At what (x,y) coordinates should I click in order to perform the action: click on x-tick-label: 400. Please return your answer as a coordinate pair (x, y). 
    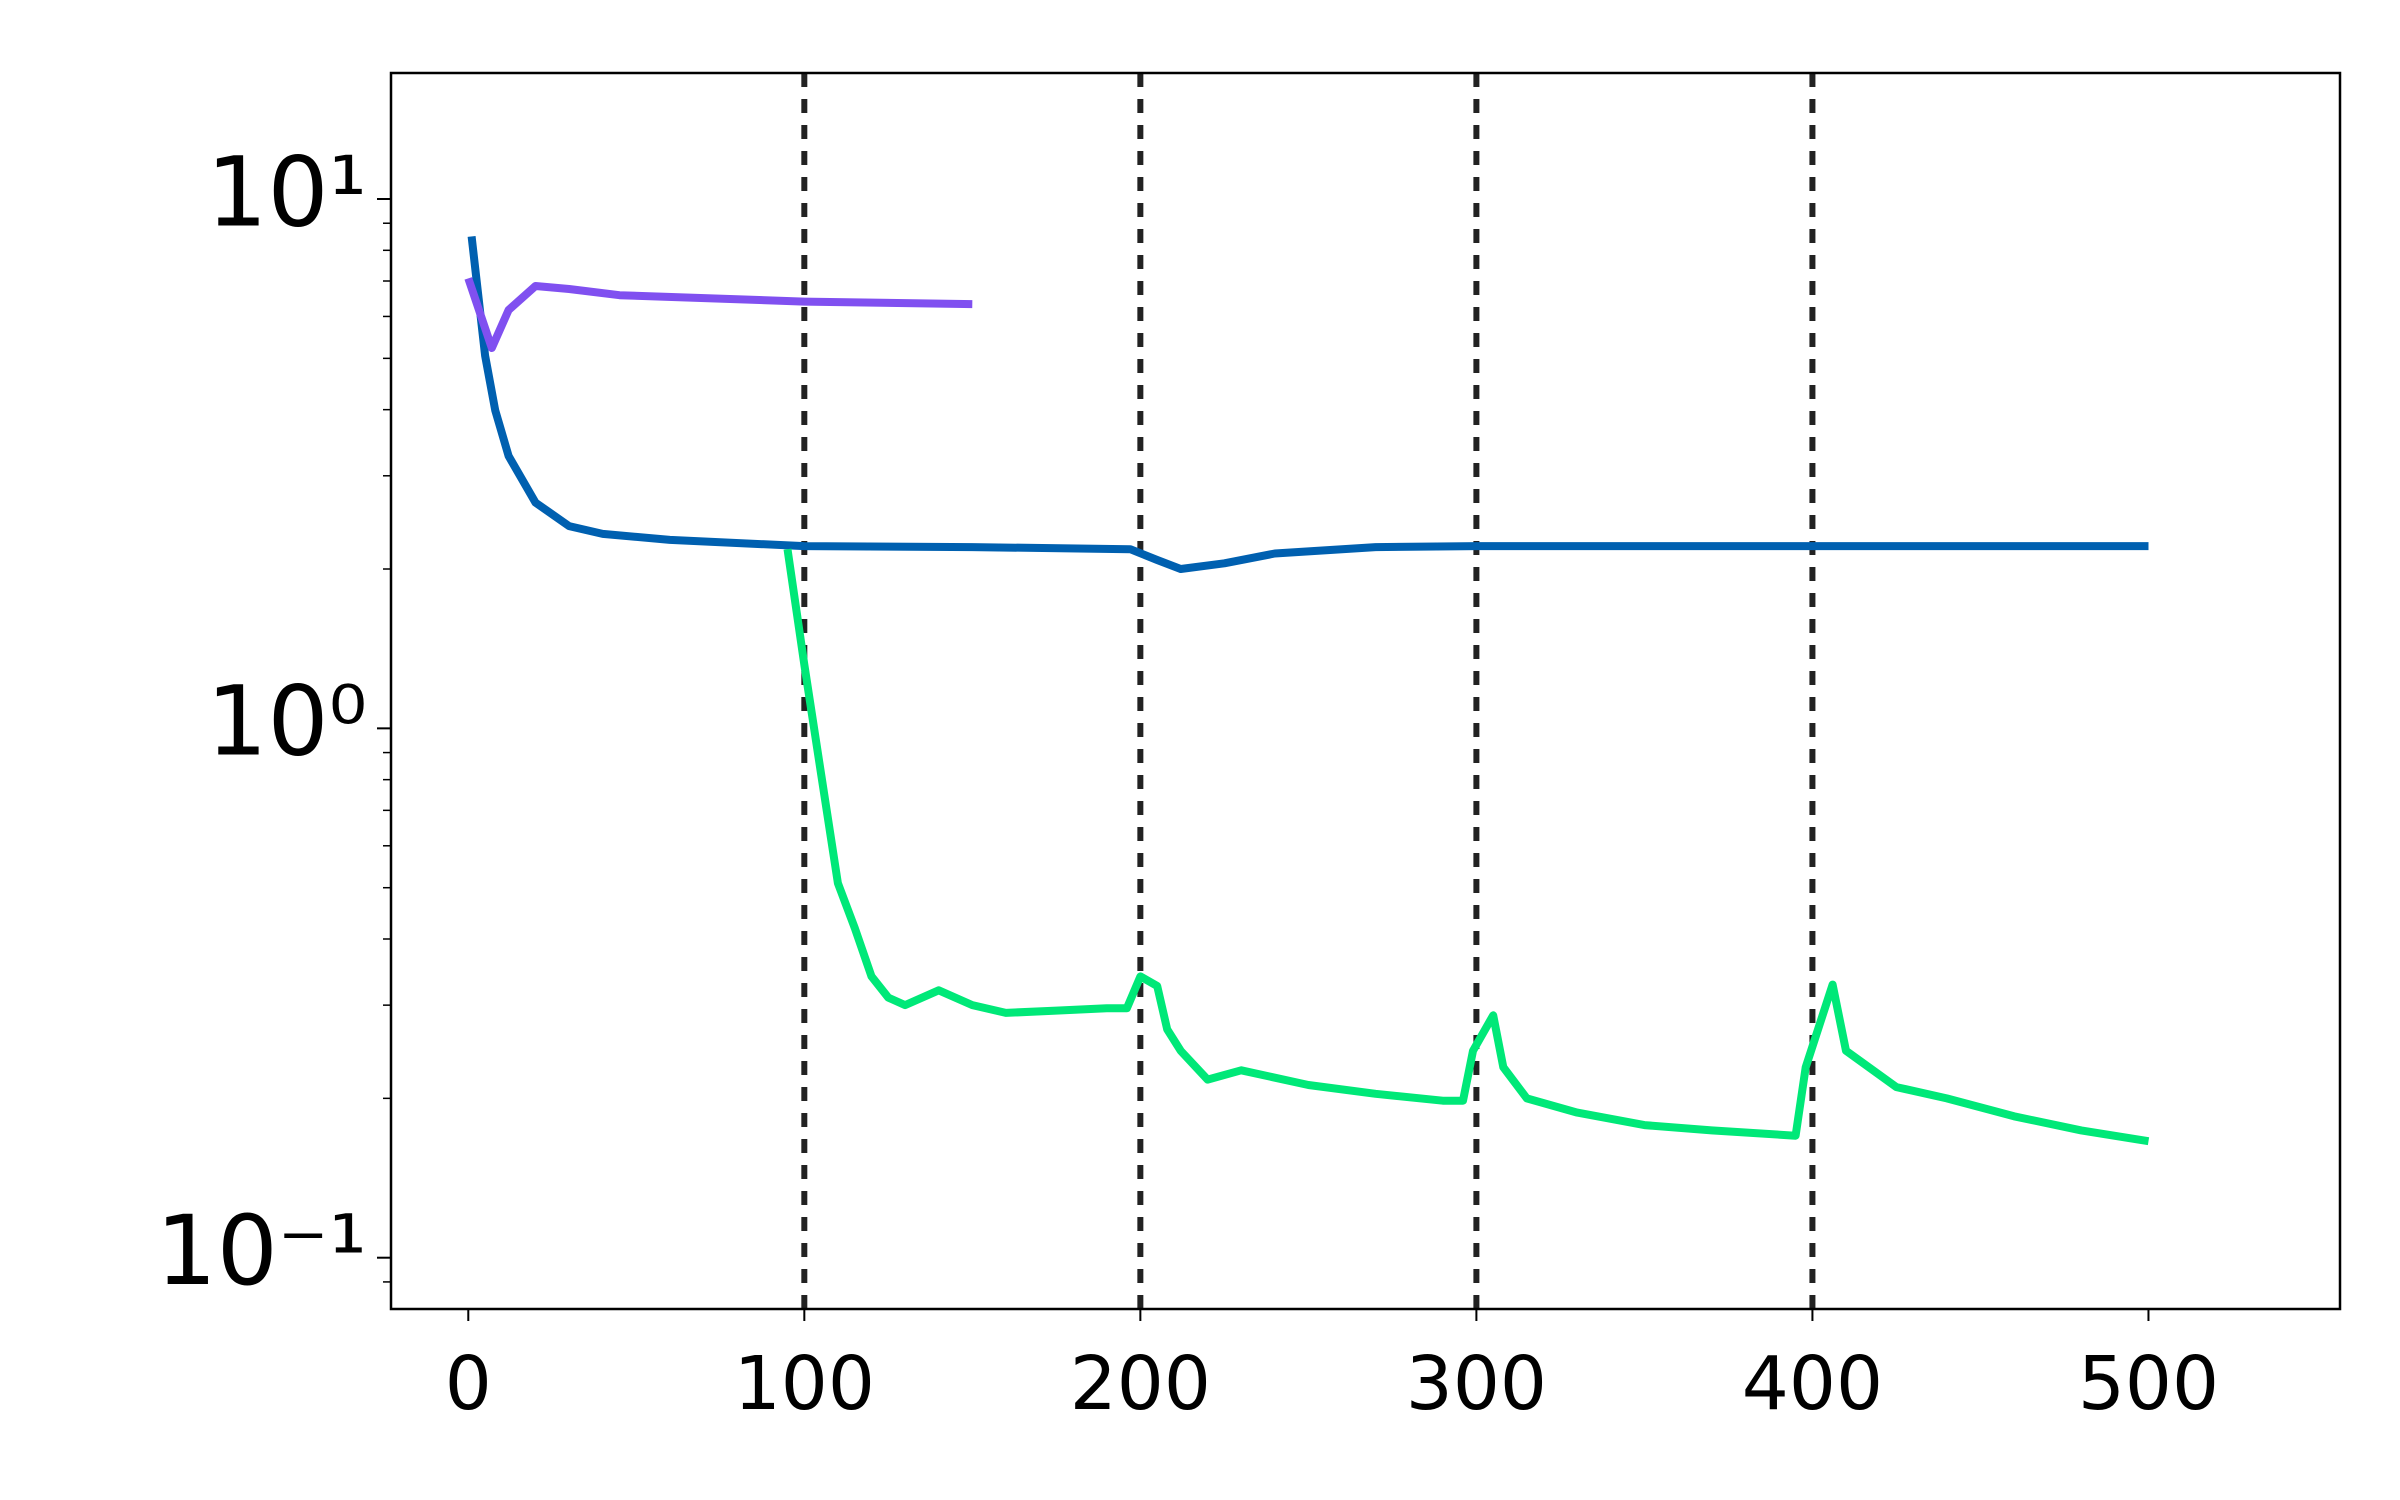
    Looking at the image, I should click on (1812, 1384).